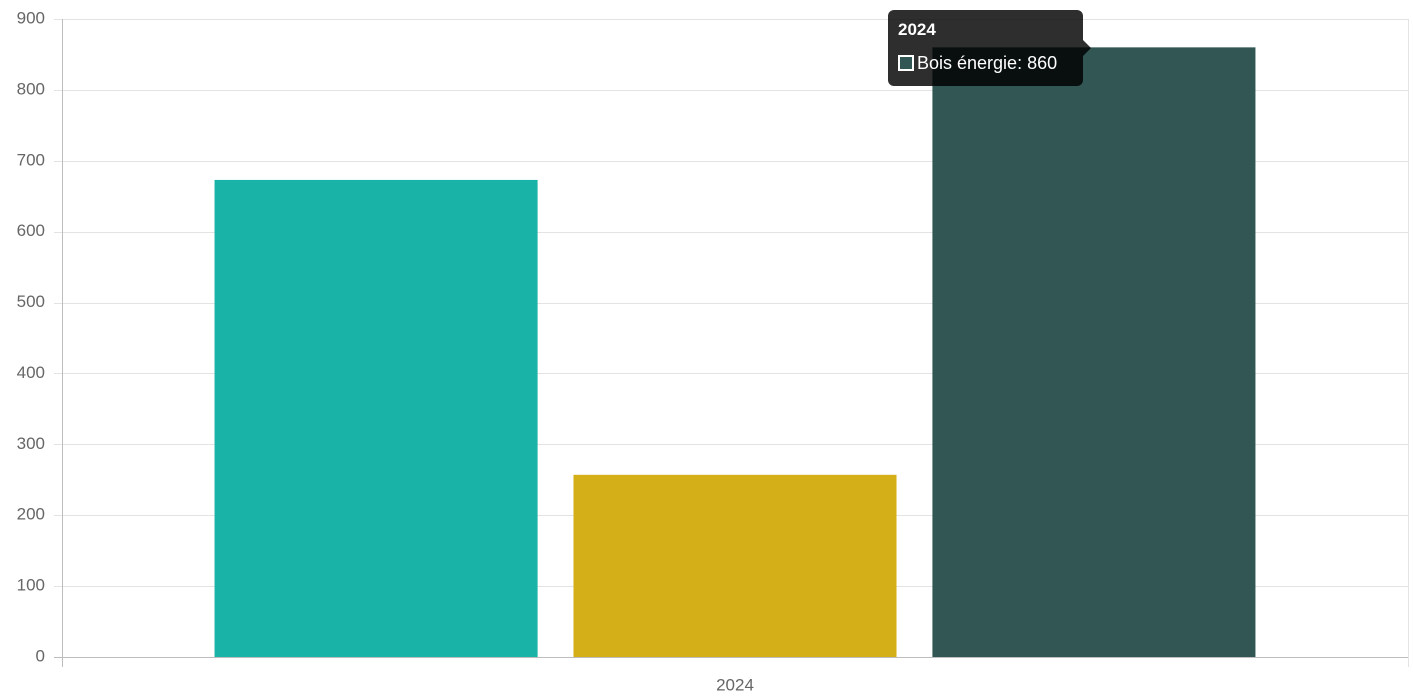  What do you see at coordinates (31, 443) in the screenshot?
I see `y-tick-label: 300` at bounding box center [31, 443].